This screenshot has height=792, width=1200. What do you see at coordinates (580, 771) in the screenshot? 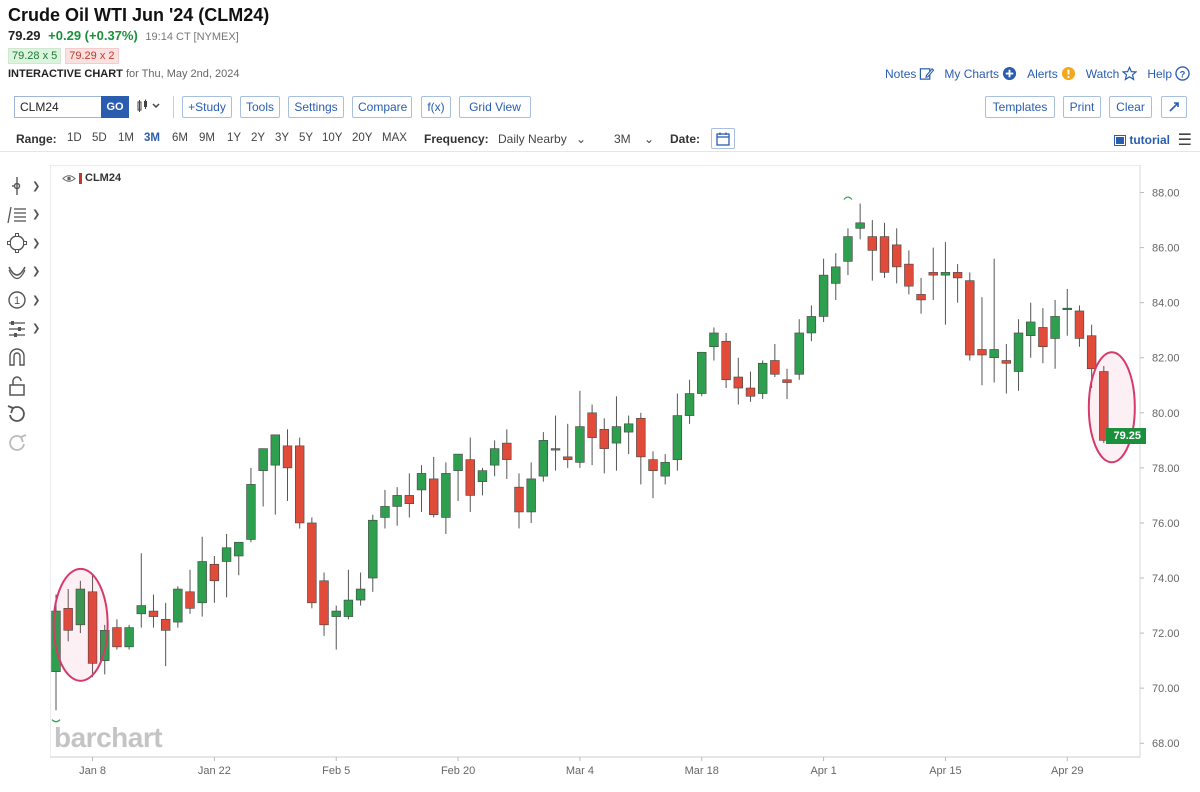
I see `x-tick-label: Mar 4` at bounding box center [580, 771].